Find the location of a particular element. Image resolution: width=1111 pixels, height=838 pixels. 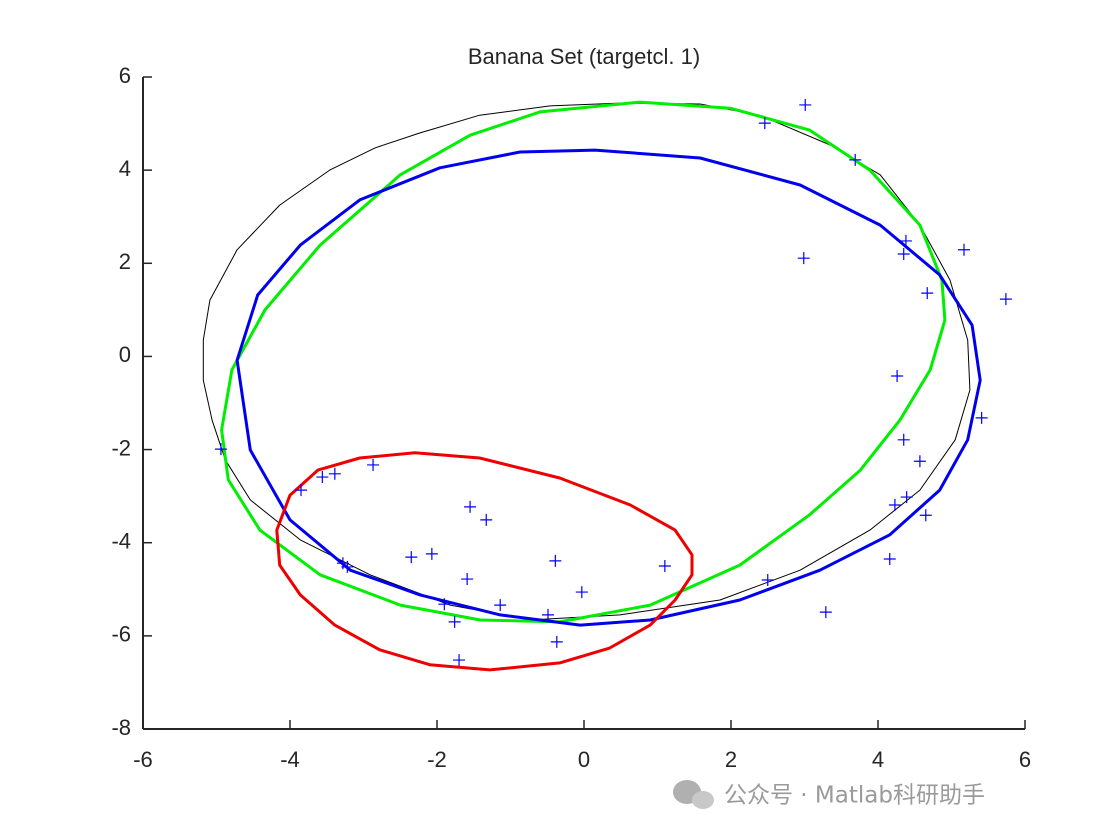

watermark-icon is located at coordinates (693, 794).